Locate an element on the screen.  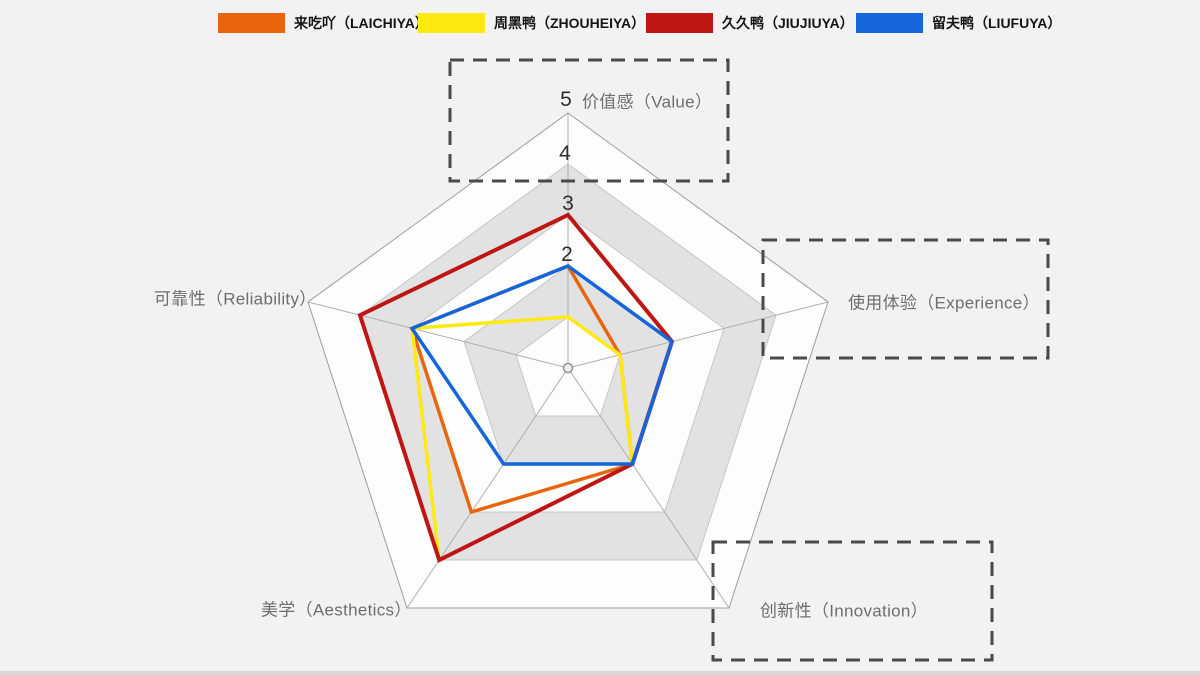
legend-item-laichiya: 来吃吖（LAICHIYA） is located at coordinates (323, 22).